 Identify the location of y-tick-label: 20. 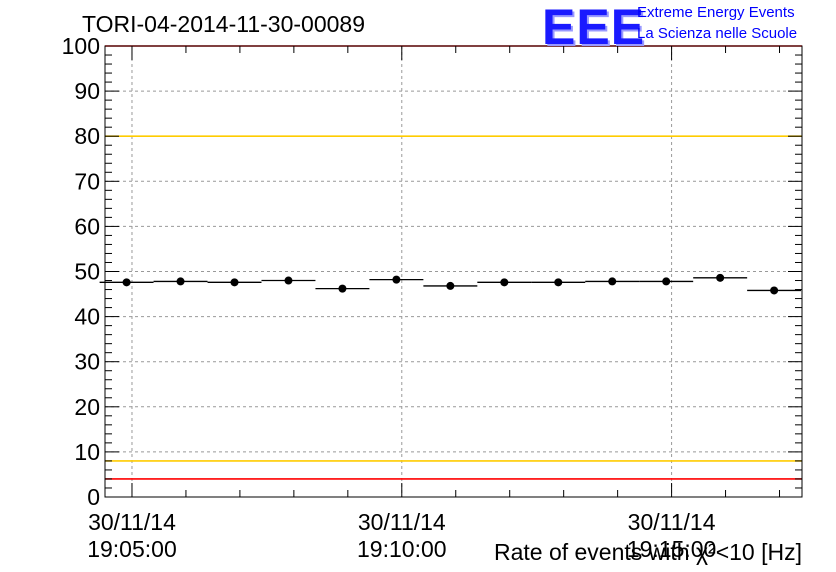
(87, 407).